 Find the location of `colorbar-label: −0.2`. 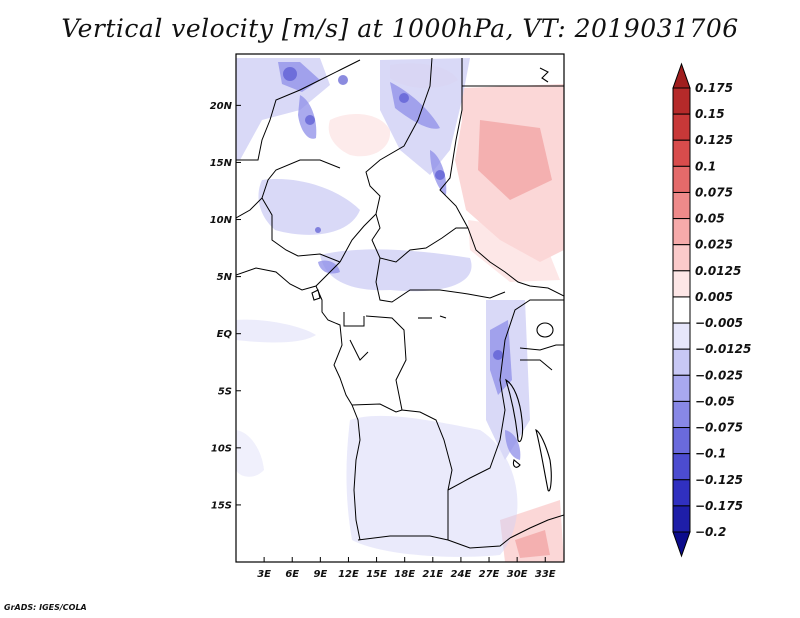

colorbar-label: −0.2 is located at coordinates (710, 532).